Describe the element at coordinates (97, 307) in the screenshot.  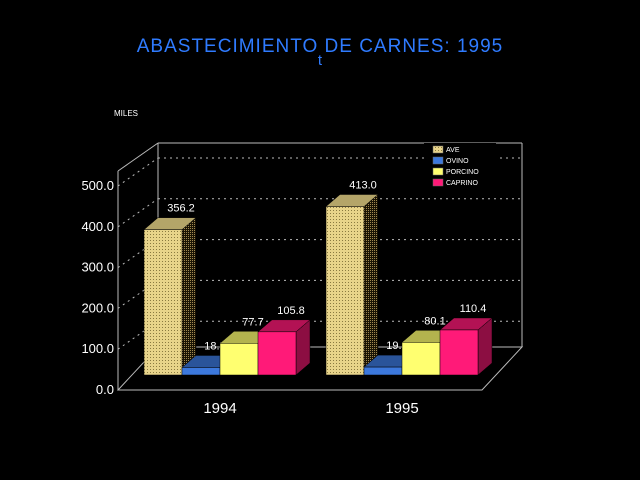
I see `y-tick-label: 200.0` at that location.